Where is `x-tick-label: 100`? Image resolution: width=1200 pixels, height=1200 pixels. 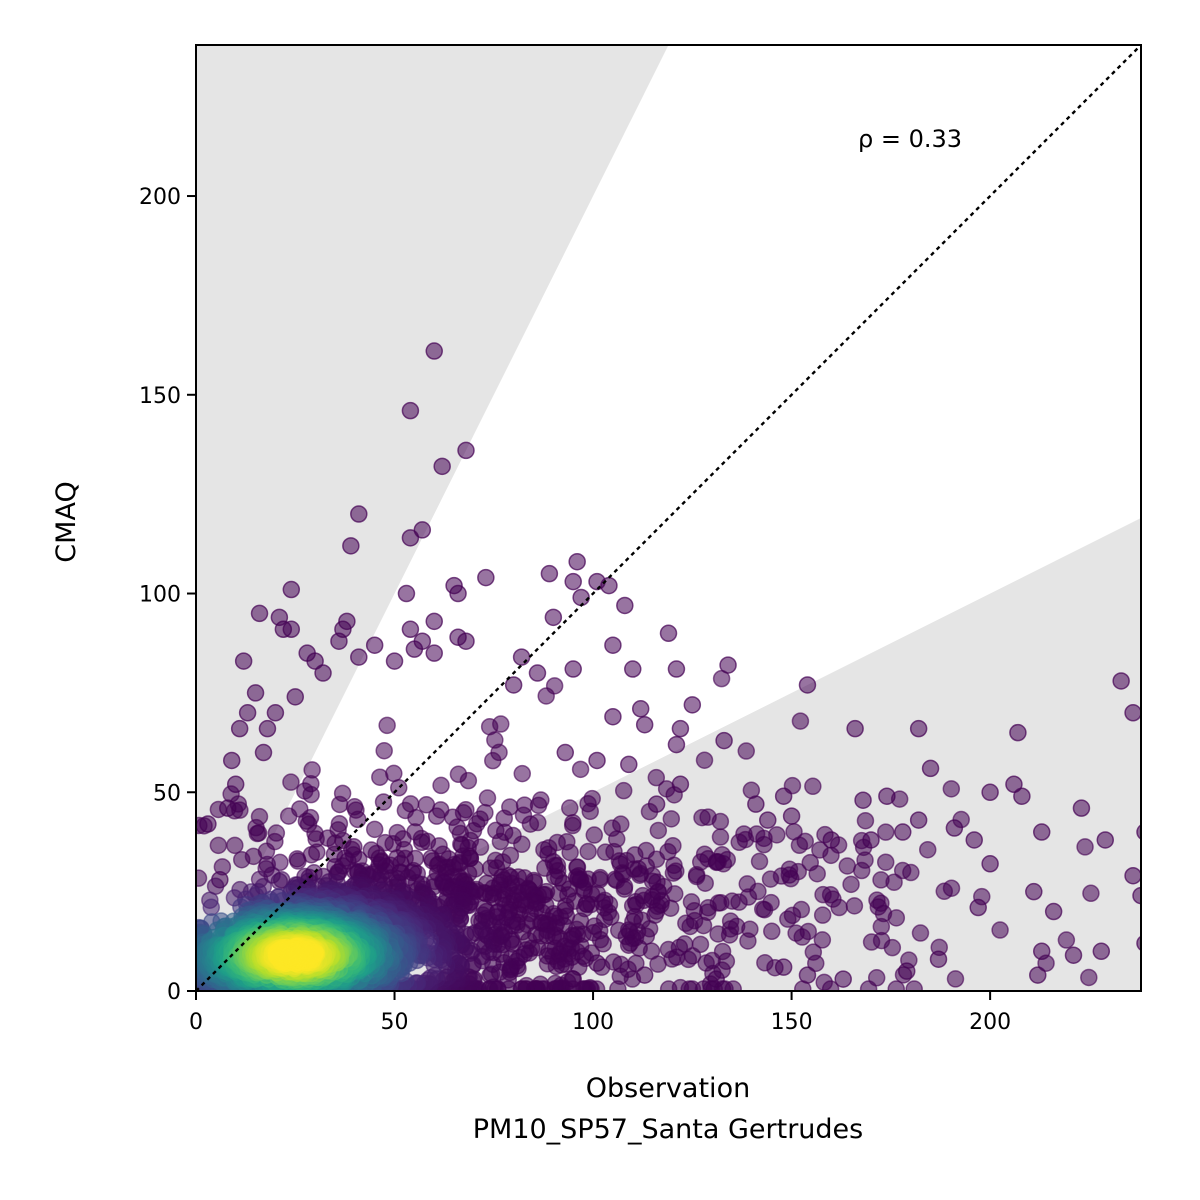 x-tick-label: 100 is located at coordinates (593, 1022).